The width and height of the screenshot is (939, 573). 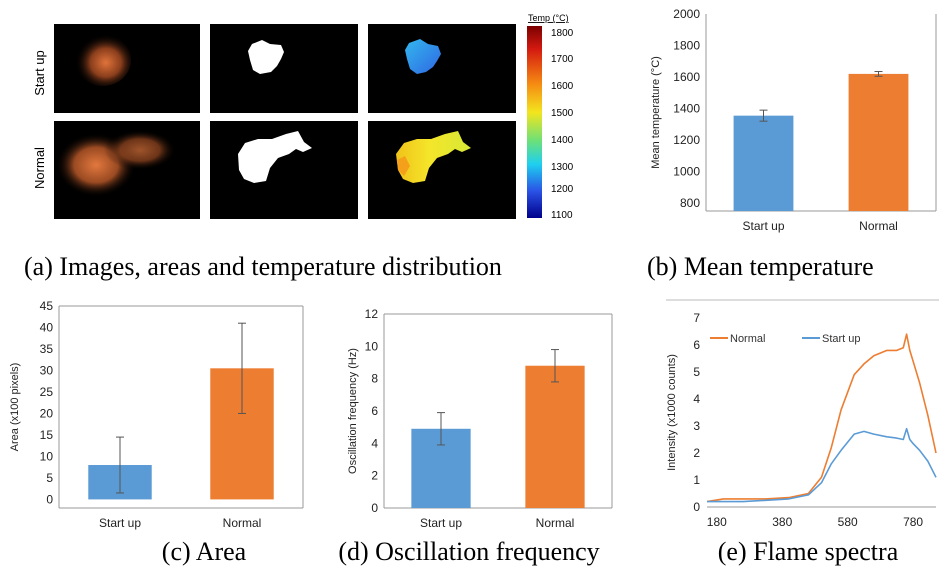 What do you see at coordinates (686, 46) in the screenshot?
I see `y-tick-label: 1800` at bounding box center [686, 46].